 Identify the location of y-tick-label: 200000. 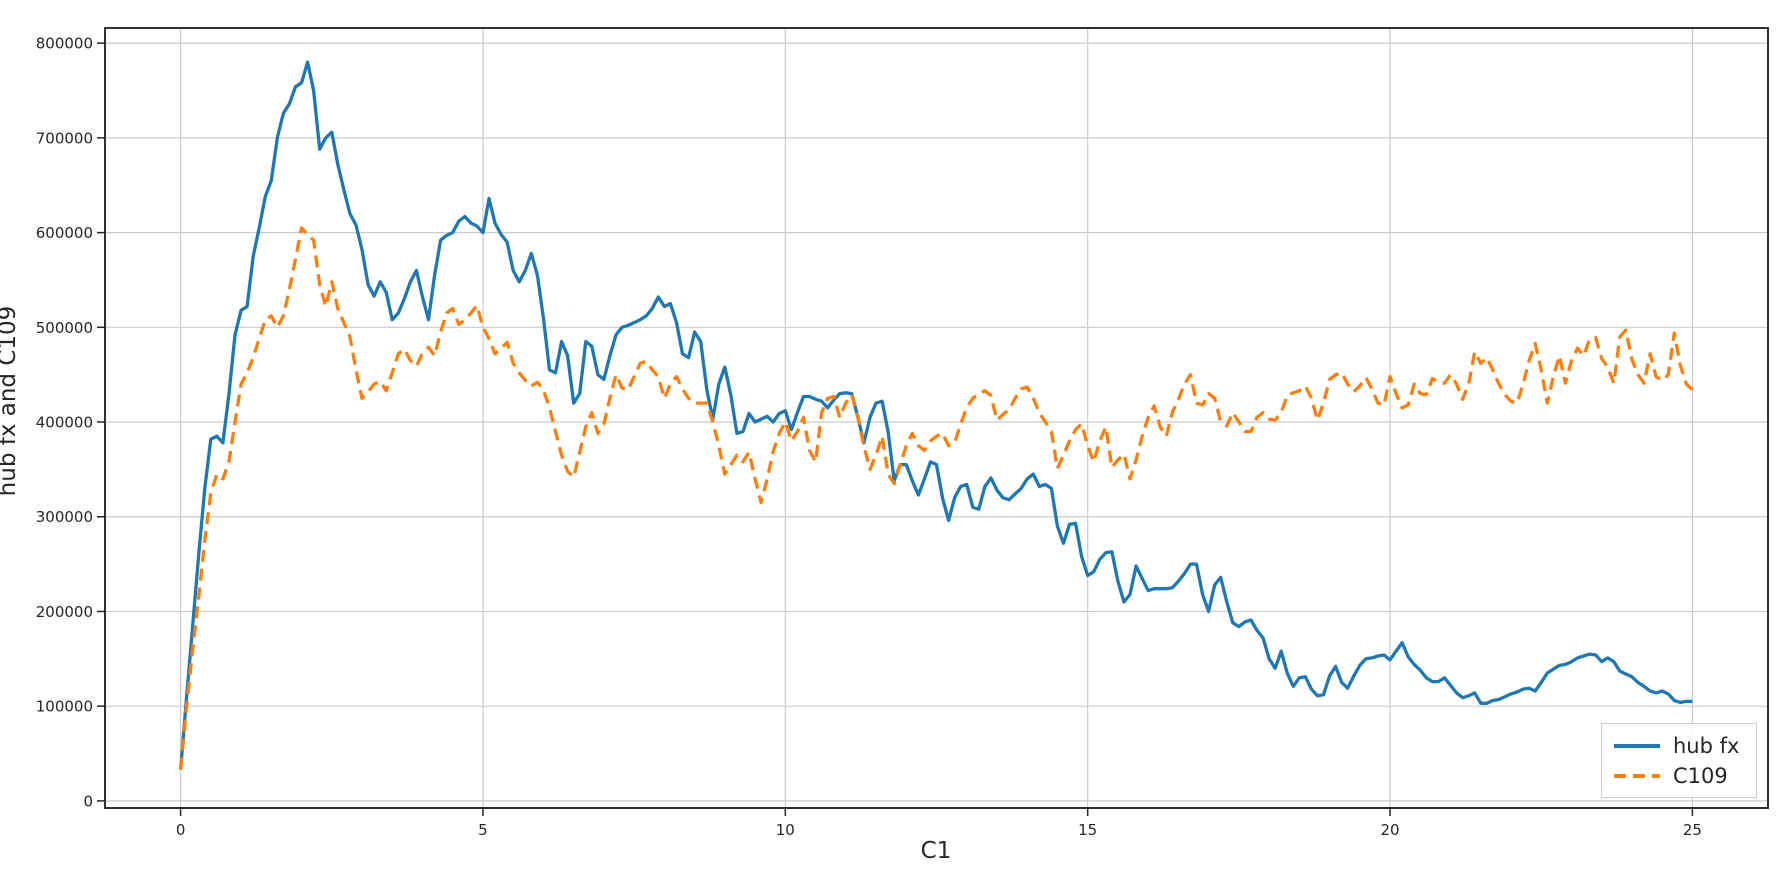
(64, 612).